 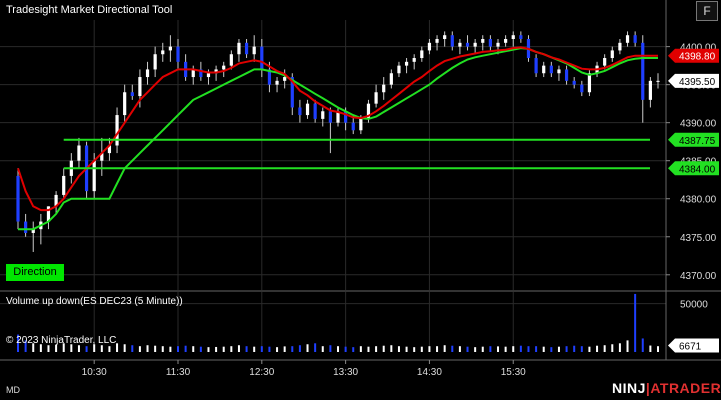 I want to click on volume-label-tag: 6671, so click(x=693, y=345).